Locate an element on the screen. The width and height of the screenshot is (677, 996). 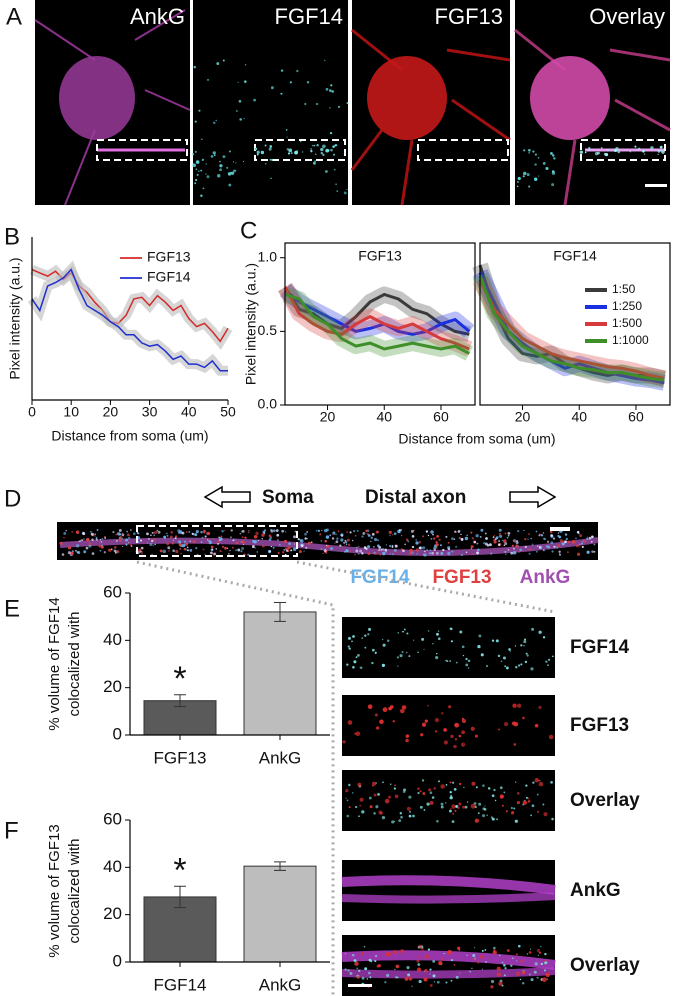
x-tick-label: AnkG is located at coordinates (280, 984).